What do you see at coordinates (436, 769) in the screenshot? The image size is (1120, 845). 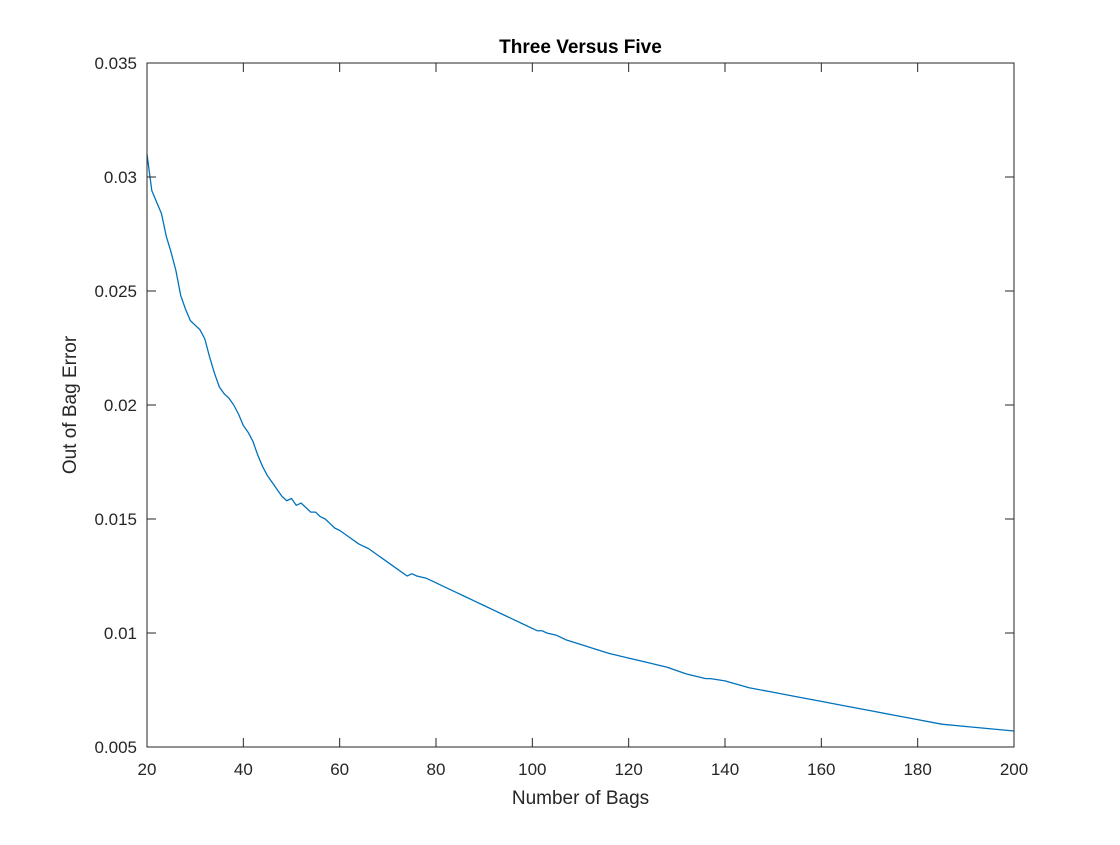 I see `x-tick-label: 80` at bounding box center [436, 769].